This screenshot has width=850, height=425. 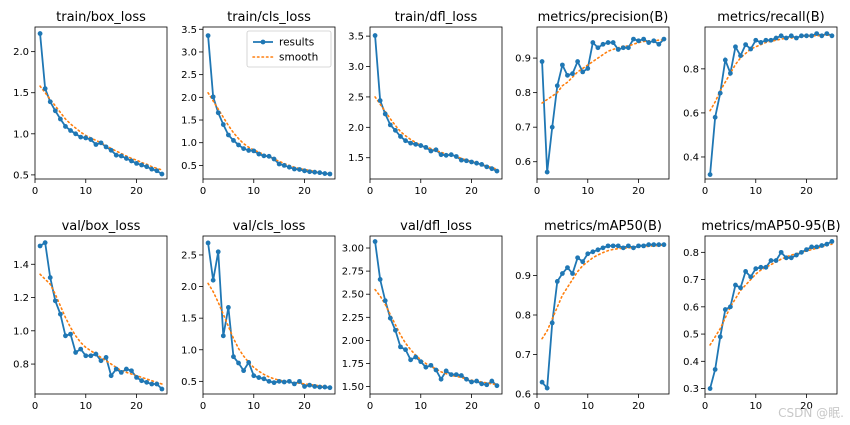 What do you see at coordinates (353, 387) in the screenshot?
I see `y-tick-label: 1.50` at bounding box center [353, 387].